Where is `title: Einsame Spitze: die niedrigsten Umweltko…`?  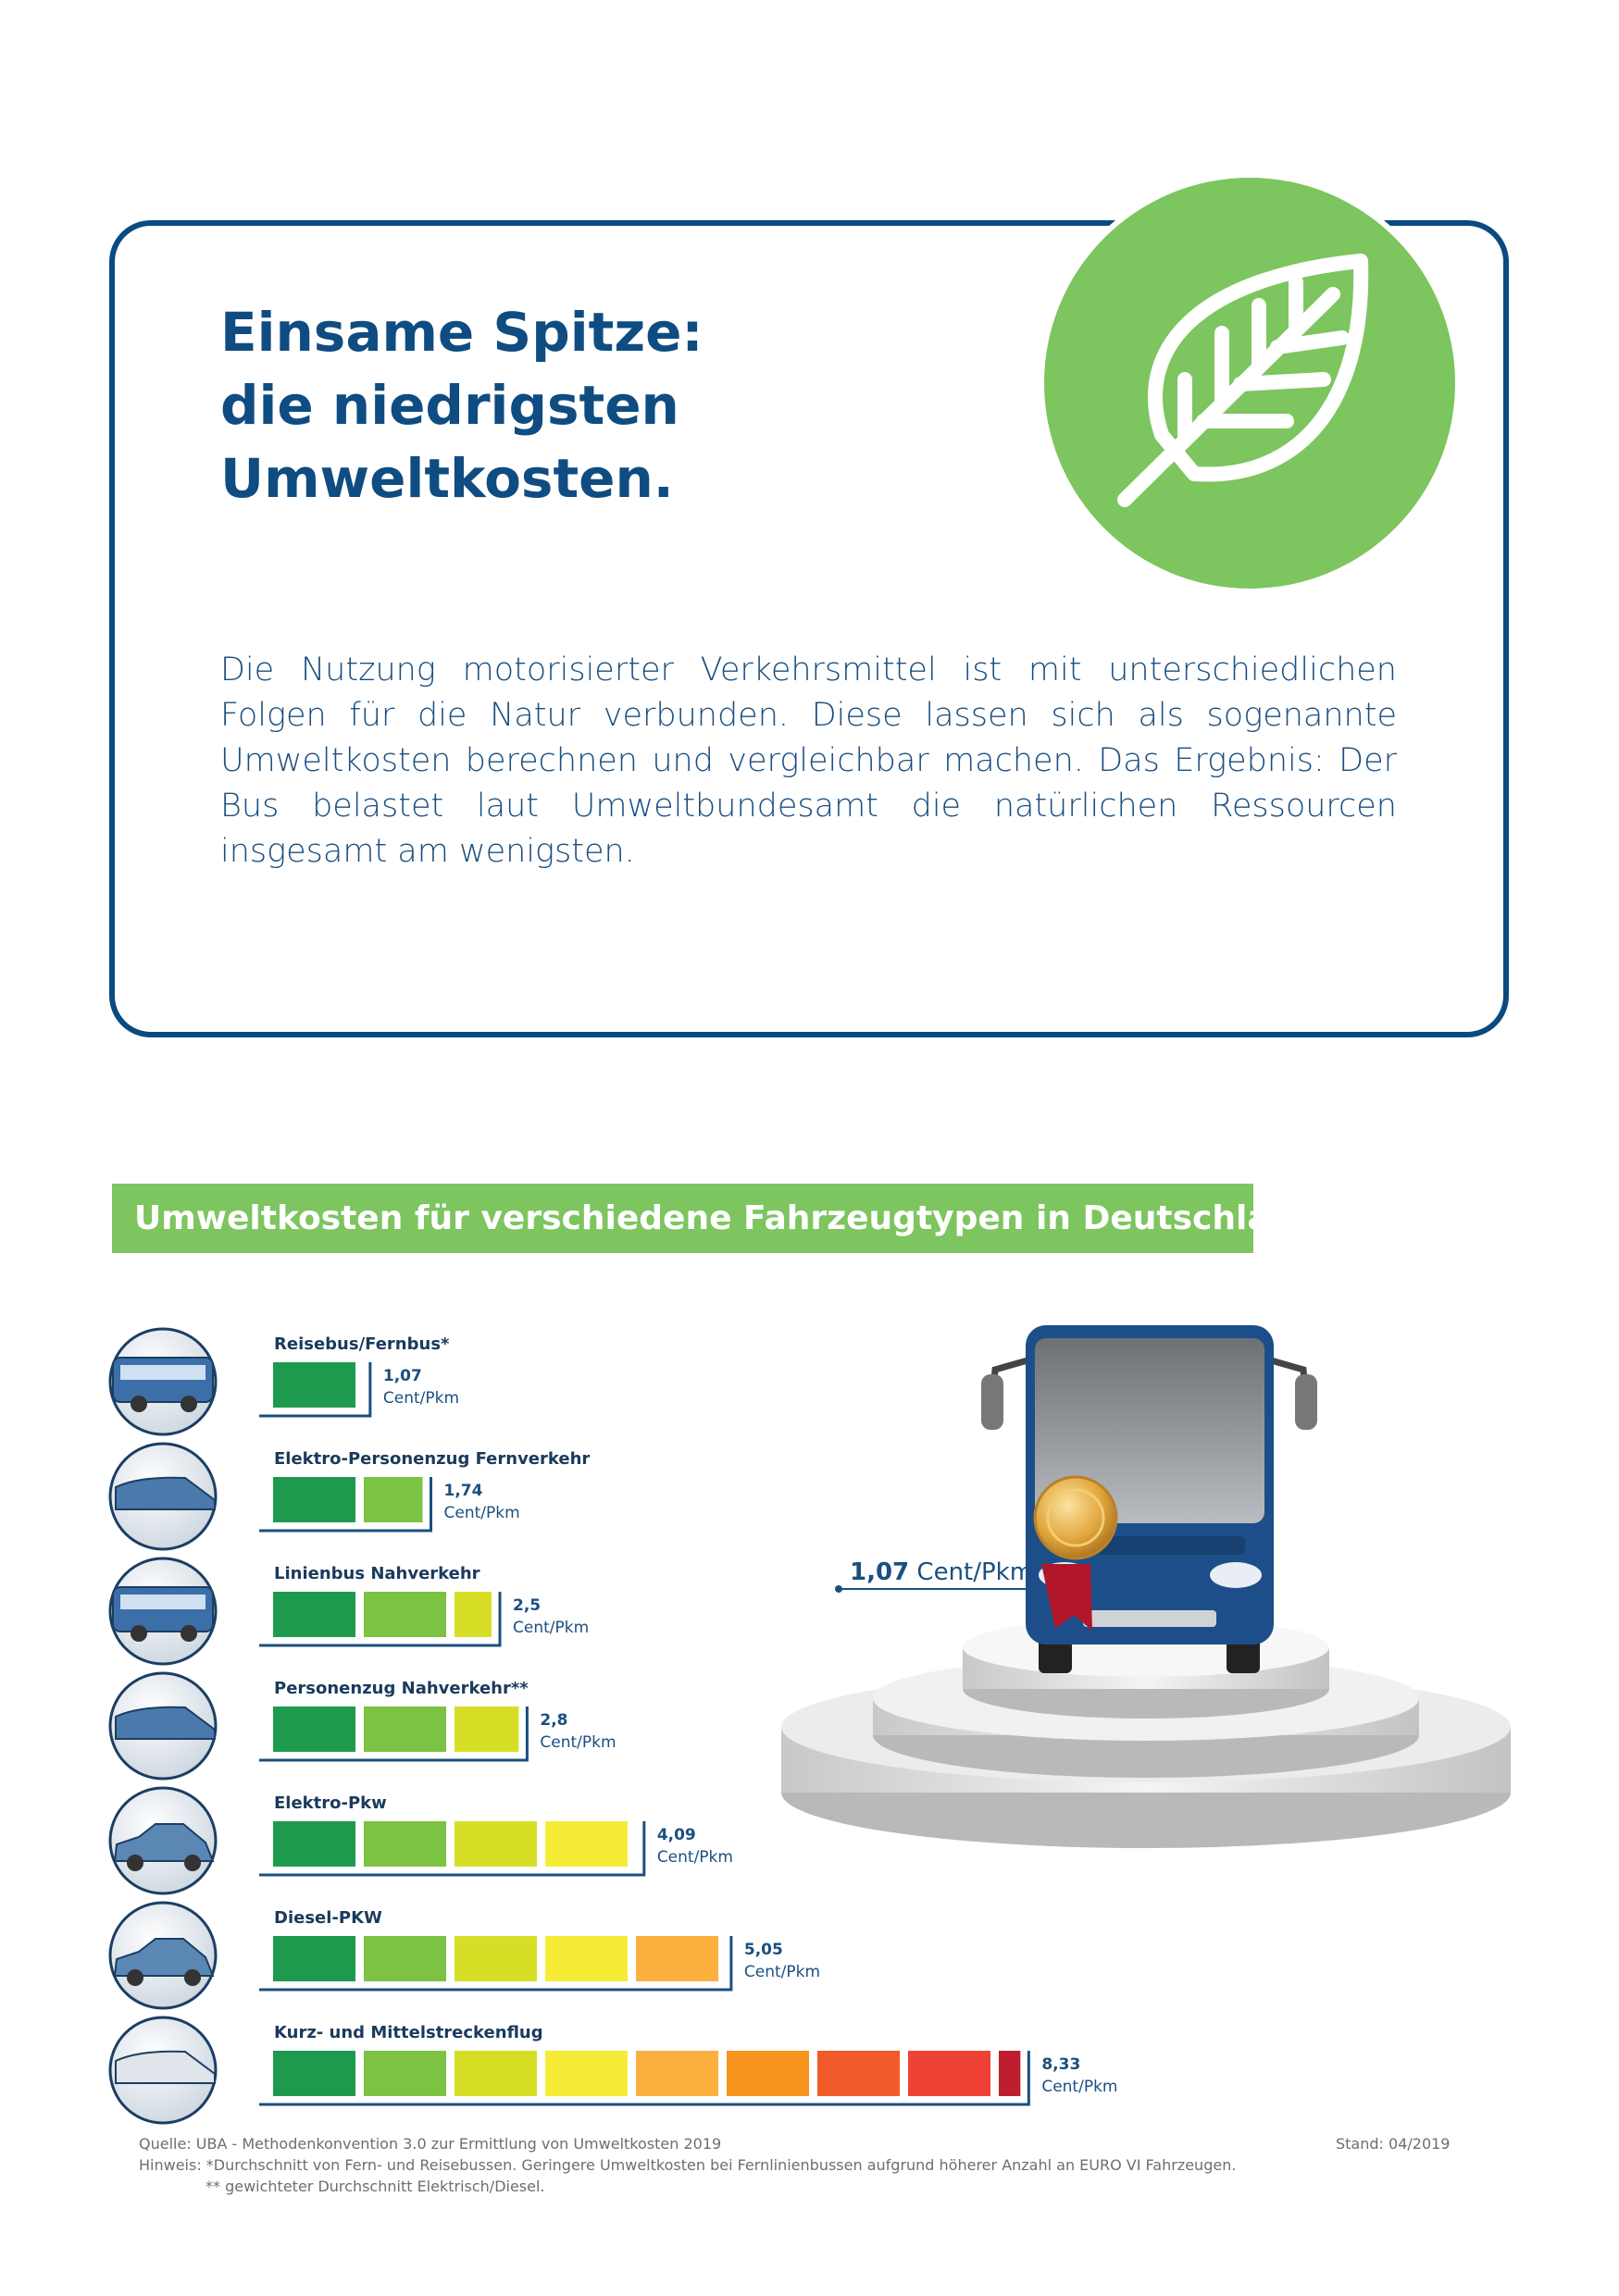 title: Einsame Spitze: die niedrigsten Umweltko… is located at coordinates (462, 406).